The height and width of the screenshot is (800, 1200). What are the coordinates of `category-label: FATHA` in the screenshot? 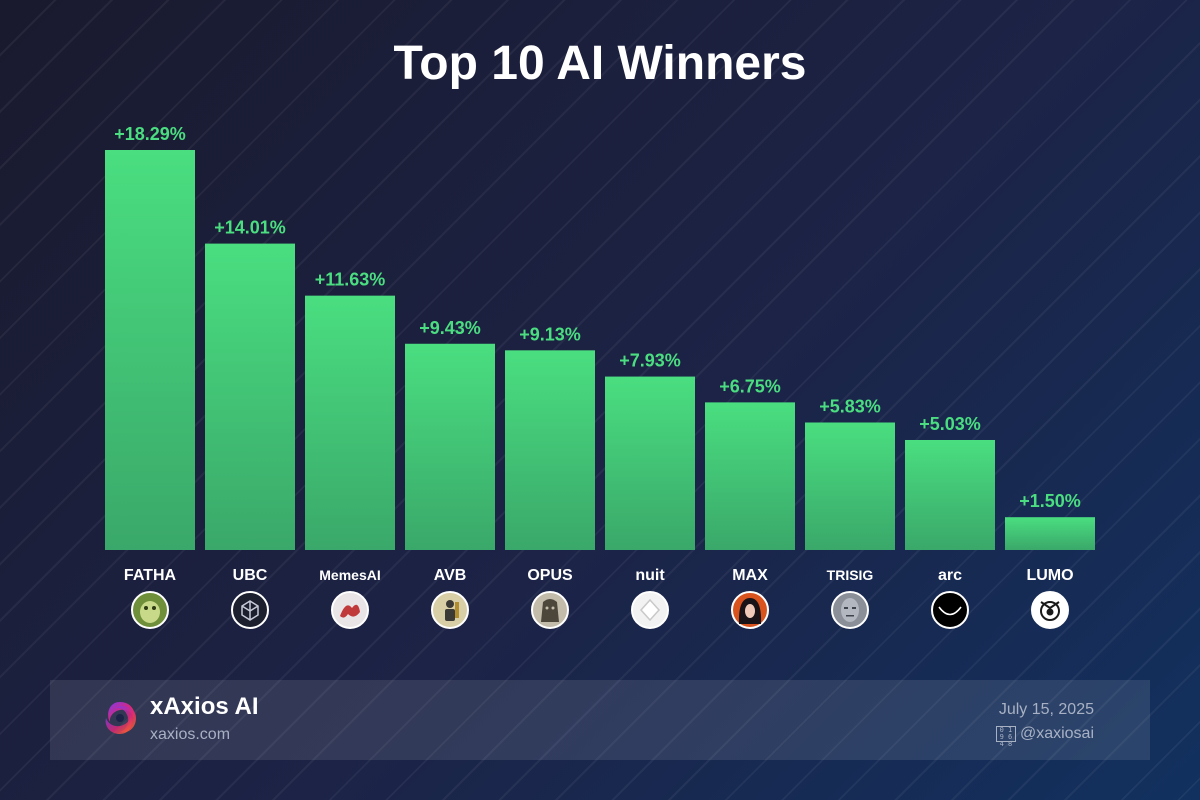 It's located at (150, 575).